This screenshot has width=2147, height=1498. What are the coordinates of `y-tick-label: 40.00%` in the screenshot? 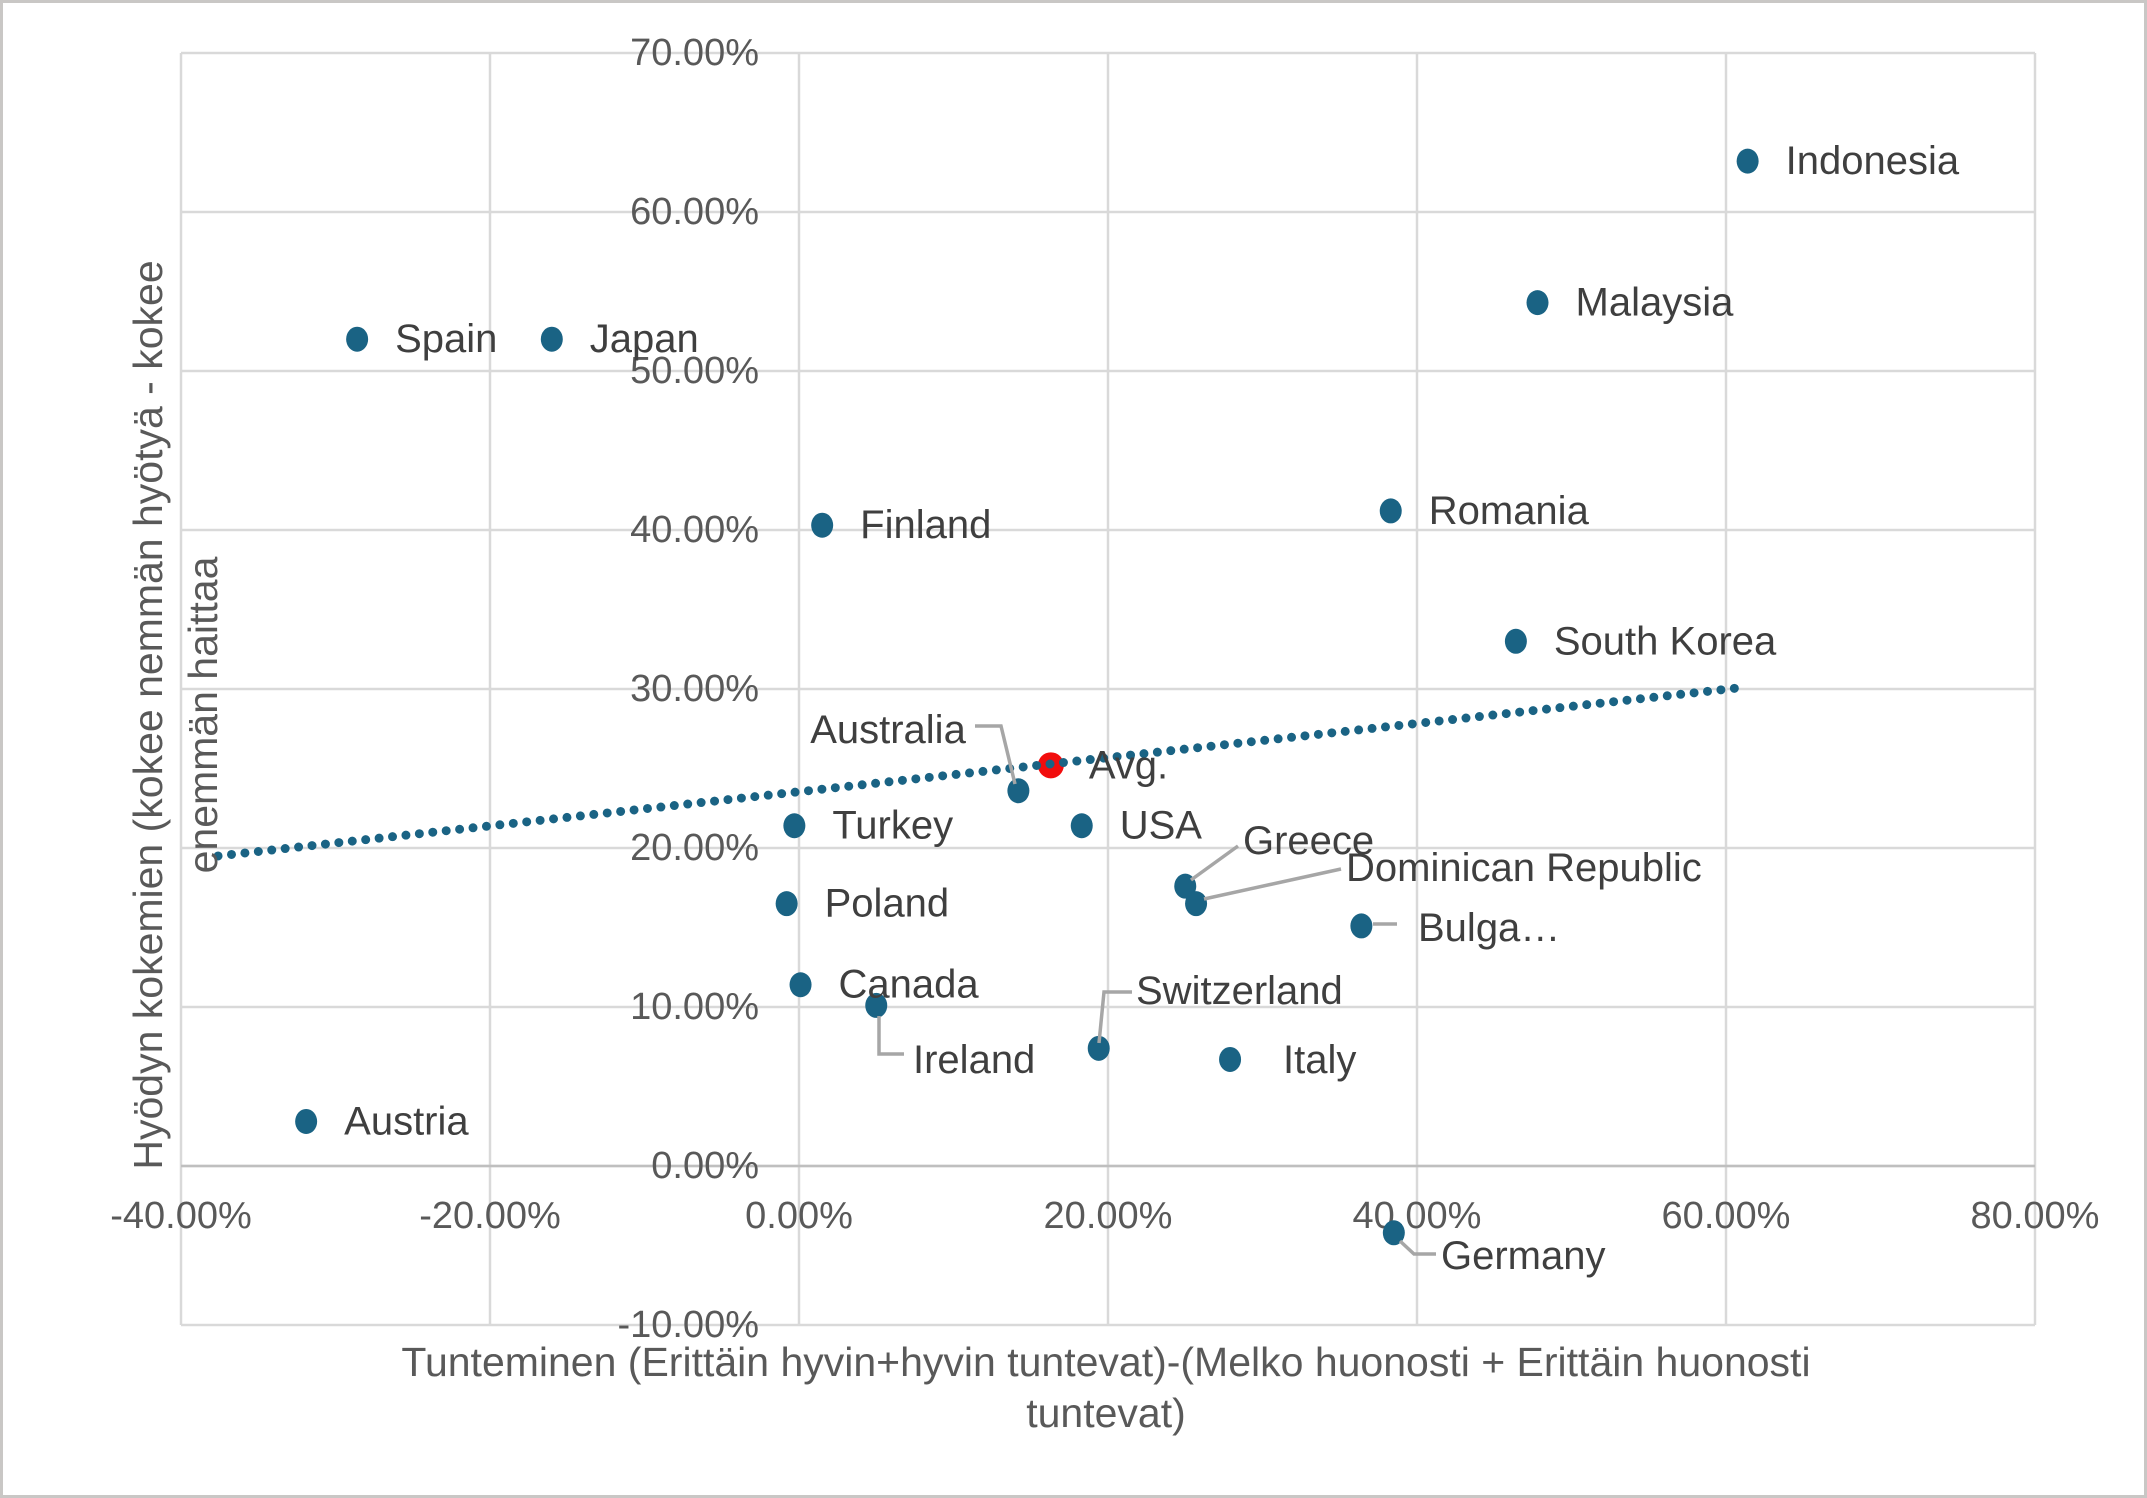 It's located at (694, 530).